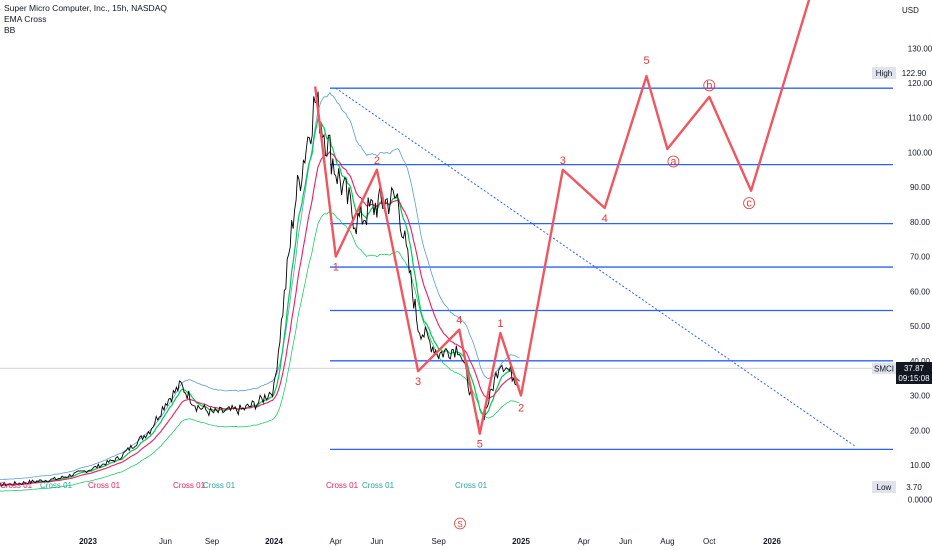 This screenshot has height=550, width=932. I want to click on tag-value: 122.90, so click(914, 73).